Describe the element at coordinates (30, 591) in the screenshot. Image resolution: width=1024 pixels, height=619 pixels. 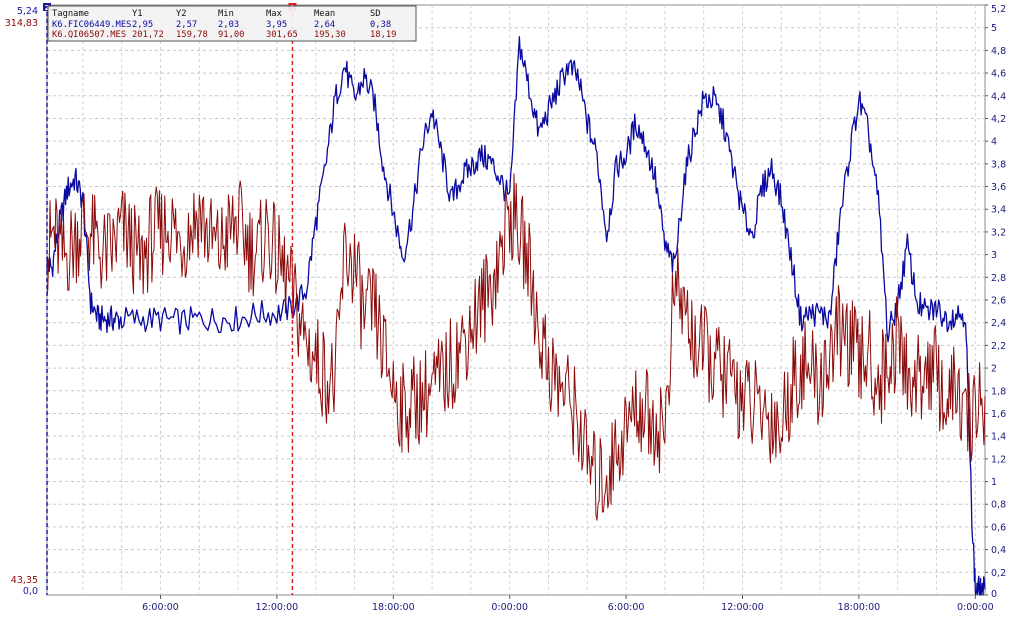
I see `y1-bottom-label: 0,0` at that location.